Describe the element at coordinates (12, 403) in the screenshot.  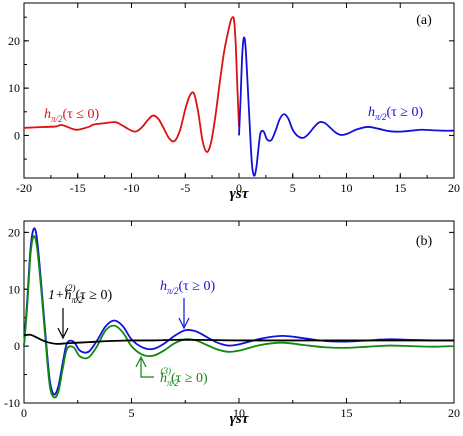
I see `y-tick-label: -10` at that location.